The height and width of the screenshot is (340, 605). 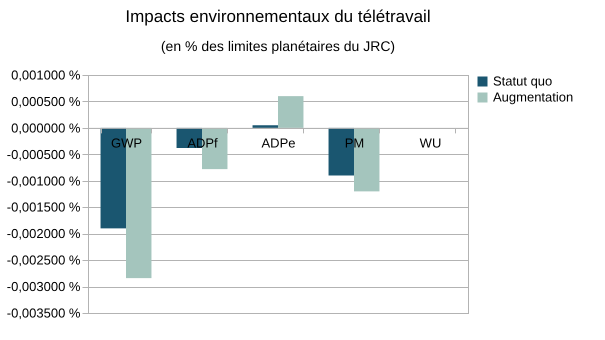 I want to click on y-tick-label: -0,002000 %, so click(x=43, y=234).